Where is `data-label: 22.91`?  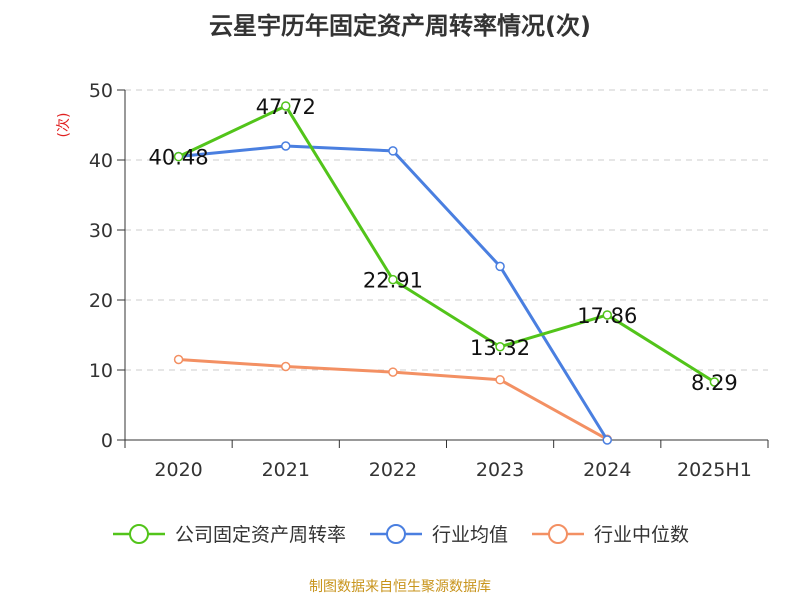 data-label: 22.91 is located at coordinates (393, 281).